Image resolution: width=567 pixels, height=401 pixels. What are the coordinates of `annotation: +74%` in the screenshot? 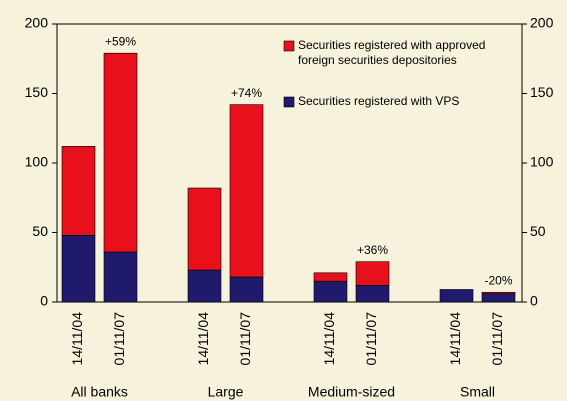 It's located at (246, 93).